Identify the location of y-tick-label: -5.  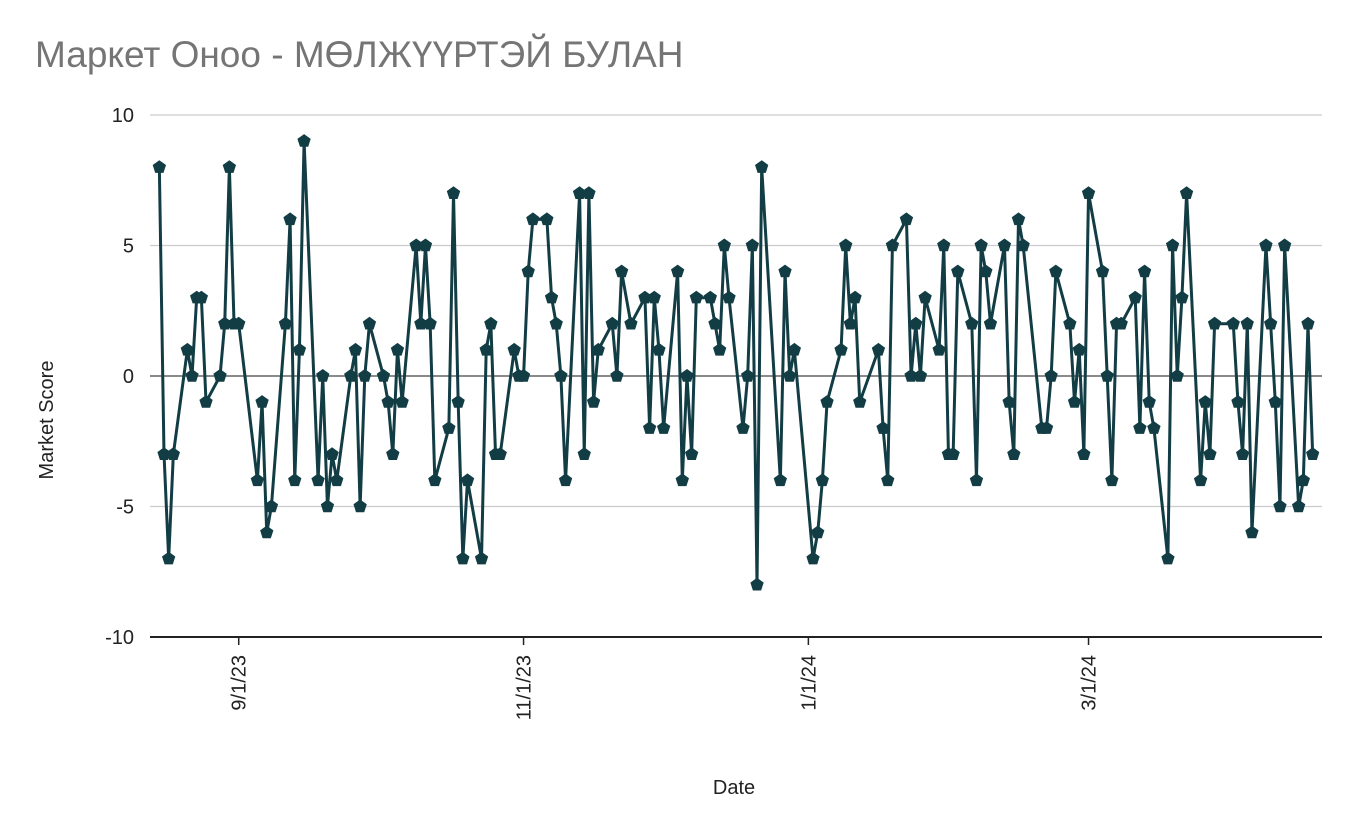
(125, 508).